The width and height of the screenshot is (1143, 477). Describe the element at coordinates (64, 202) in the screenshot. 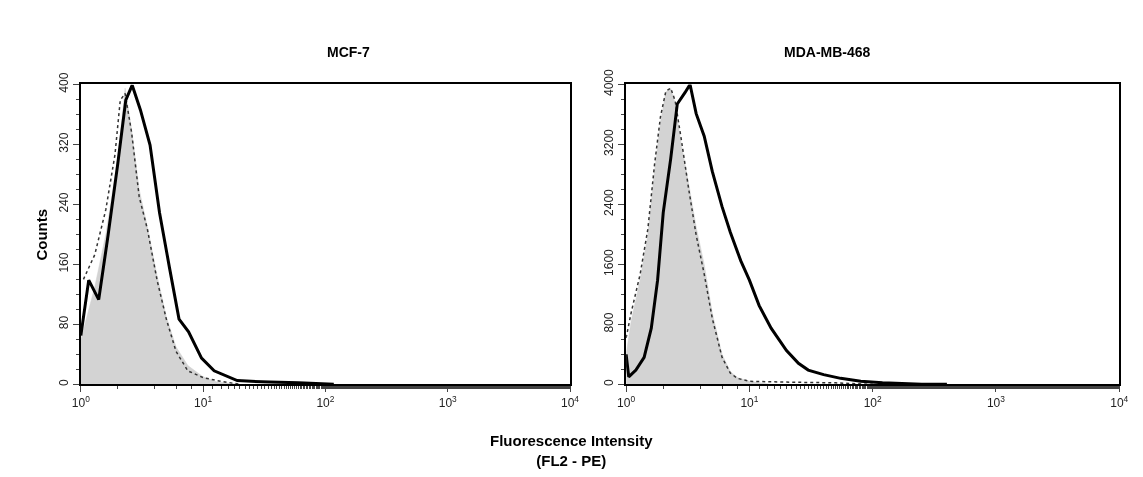

I see `y-tick-label: 240` at that location.